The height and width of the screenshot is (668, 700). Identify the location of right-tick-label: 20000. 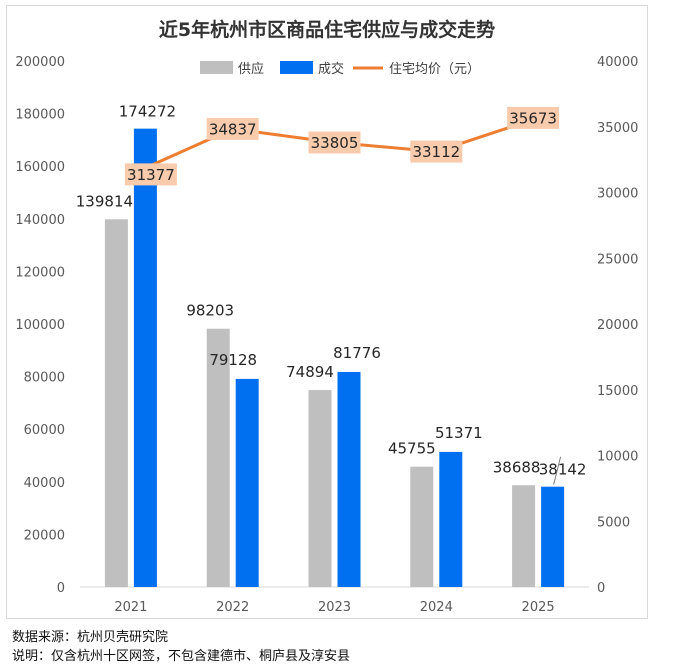
(617, 325).